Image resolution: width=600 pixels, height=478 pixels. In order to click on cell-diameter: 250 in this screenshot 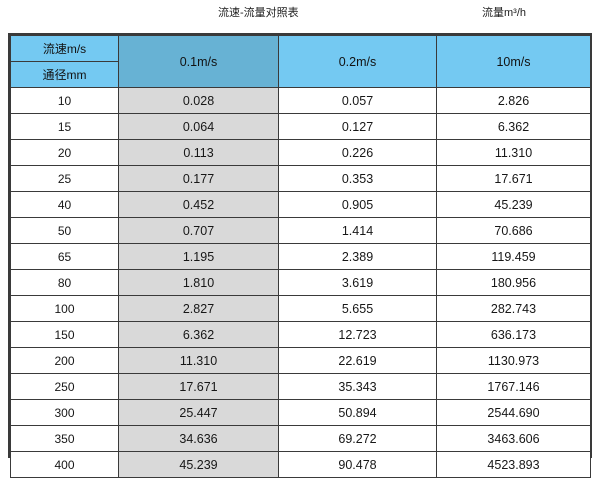, I will do `click(64, 386)`.